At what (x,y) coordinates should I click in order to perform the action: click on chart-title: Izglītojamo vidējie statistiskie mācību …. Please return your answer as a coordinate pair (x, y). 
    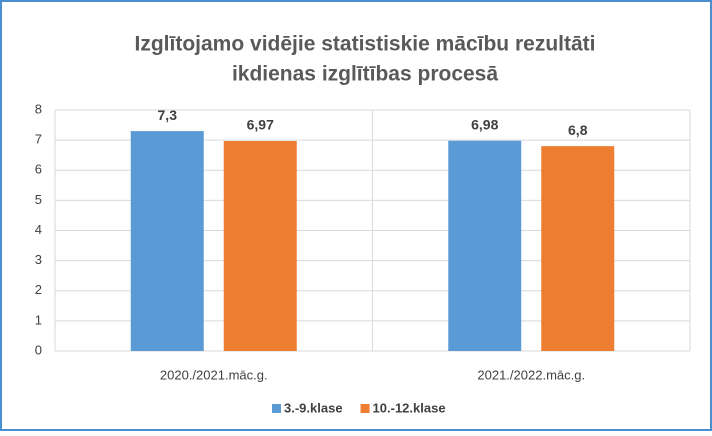
    Looking at the image, I should click on (365, 44).